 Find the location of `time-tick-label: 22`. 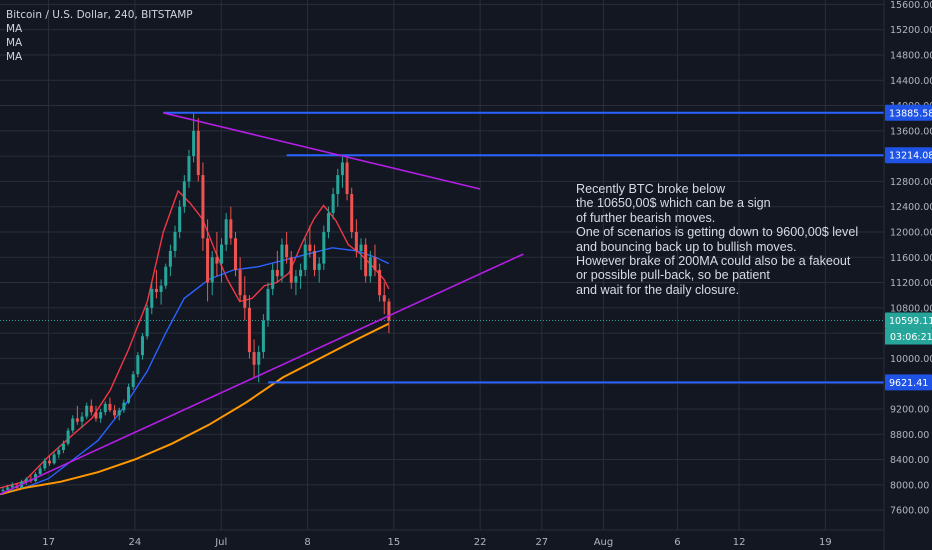

time-tick-label: 22 is located at coordinates (480, 542).